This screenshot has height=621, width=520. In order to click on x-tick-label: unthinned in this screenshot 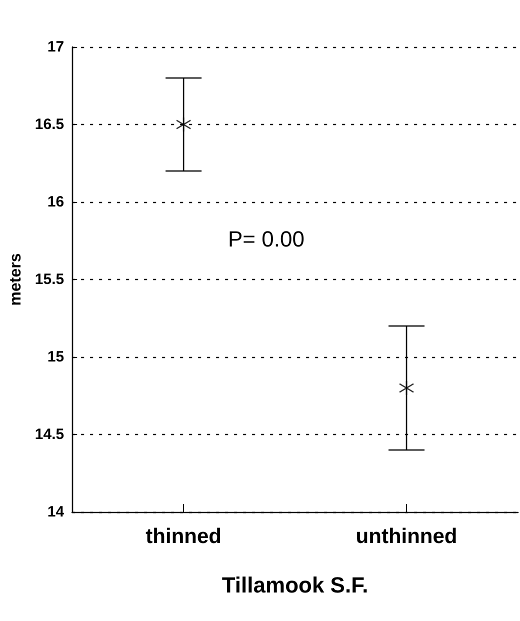, I will do `click(407, 536)`.